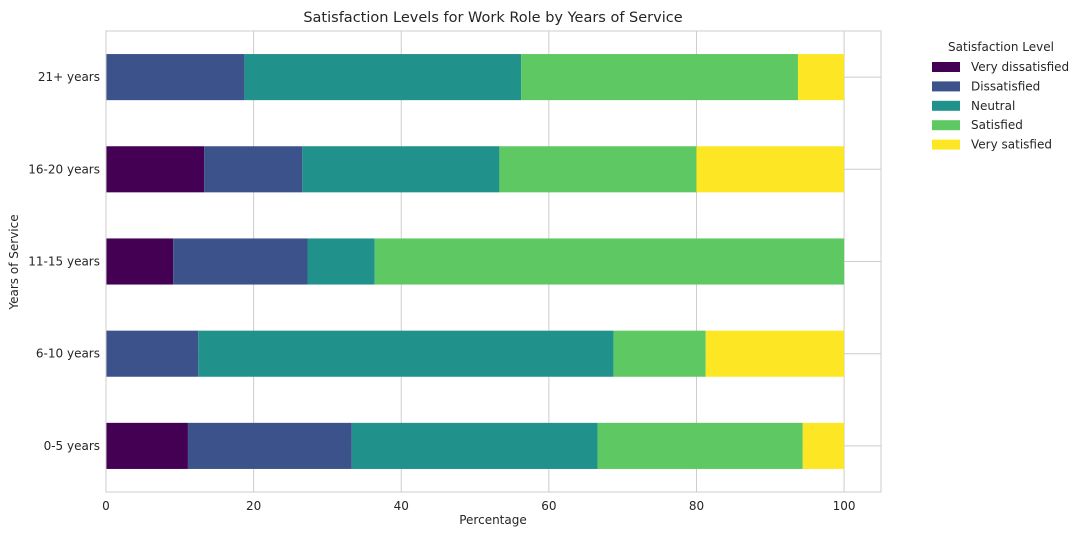 This screenshot has height=537, width=1087. Describe the element at coordinates (548, 506) in the screenshot. I see `x-tick-label: 60` at that location.